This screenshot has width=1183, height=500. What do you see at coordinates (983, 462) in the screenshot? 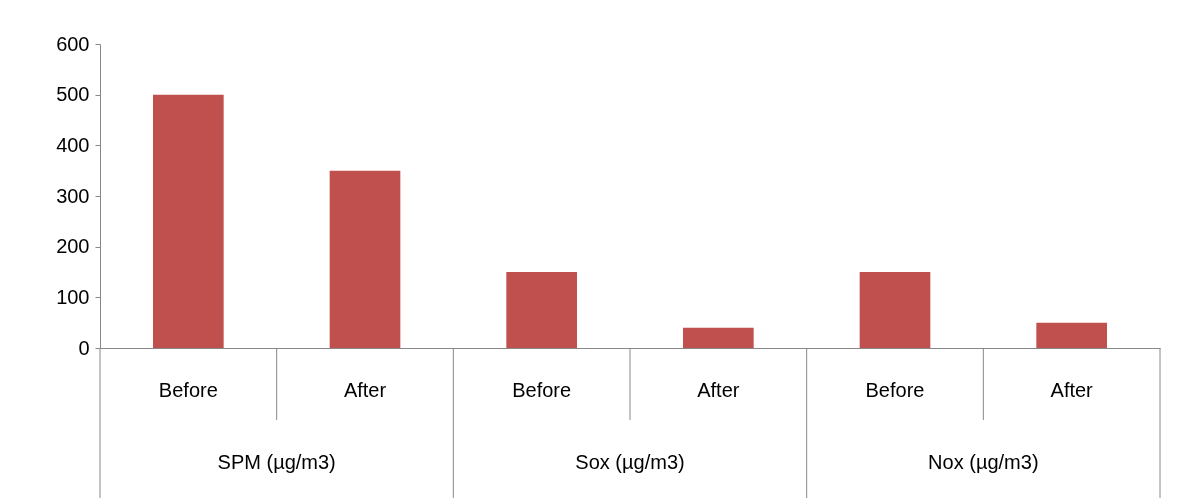
I see `text: Nox (µg/m3)` at bounding box center [983, 462].